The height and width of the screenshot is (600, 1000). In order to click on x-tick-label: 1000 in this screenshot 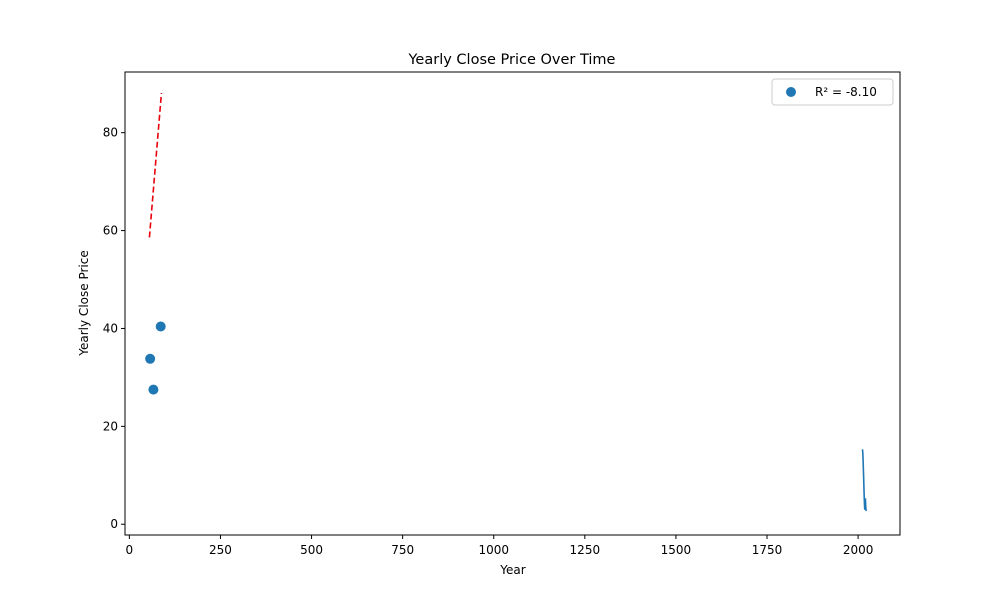, I will do `click(493, 550)`.